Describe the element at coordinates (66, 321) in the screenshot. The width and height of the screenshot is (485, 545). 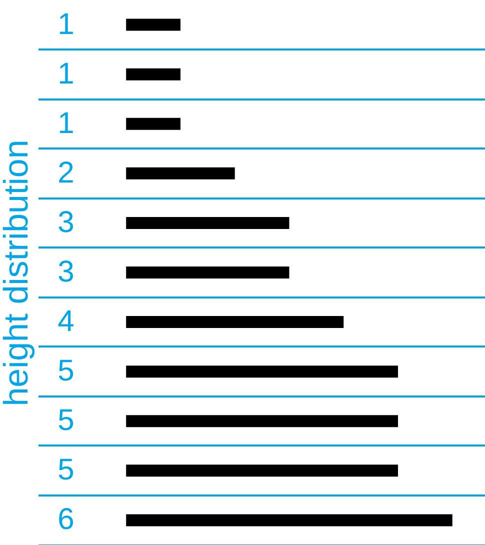
I see `data-label: 4` at that location.